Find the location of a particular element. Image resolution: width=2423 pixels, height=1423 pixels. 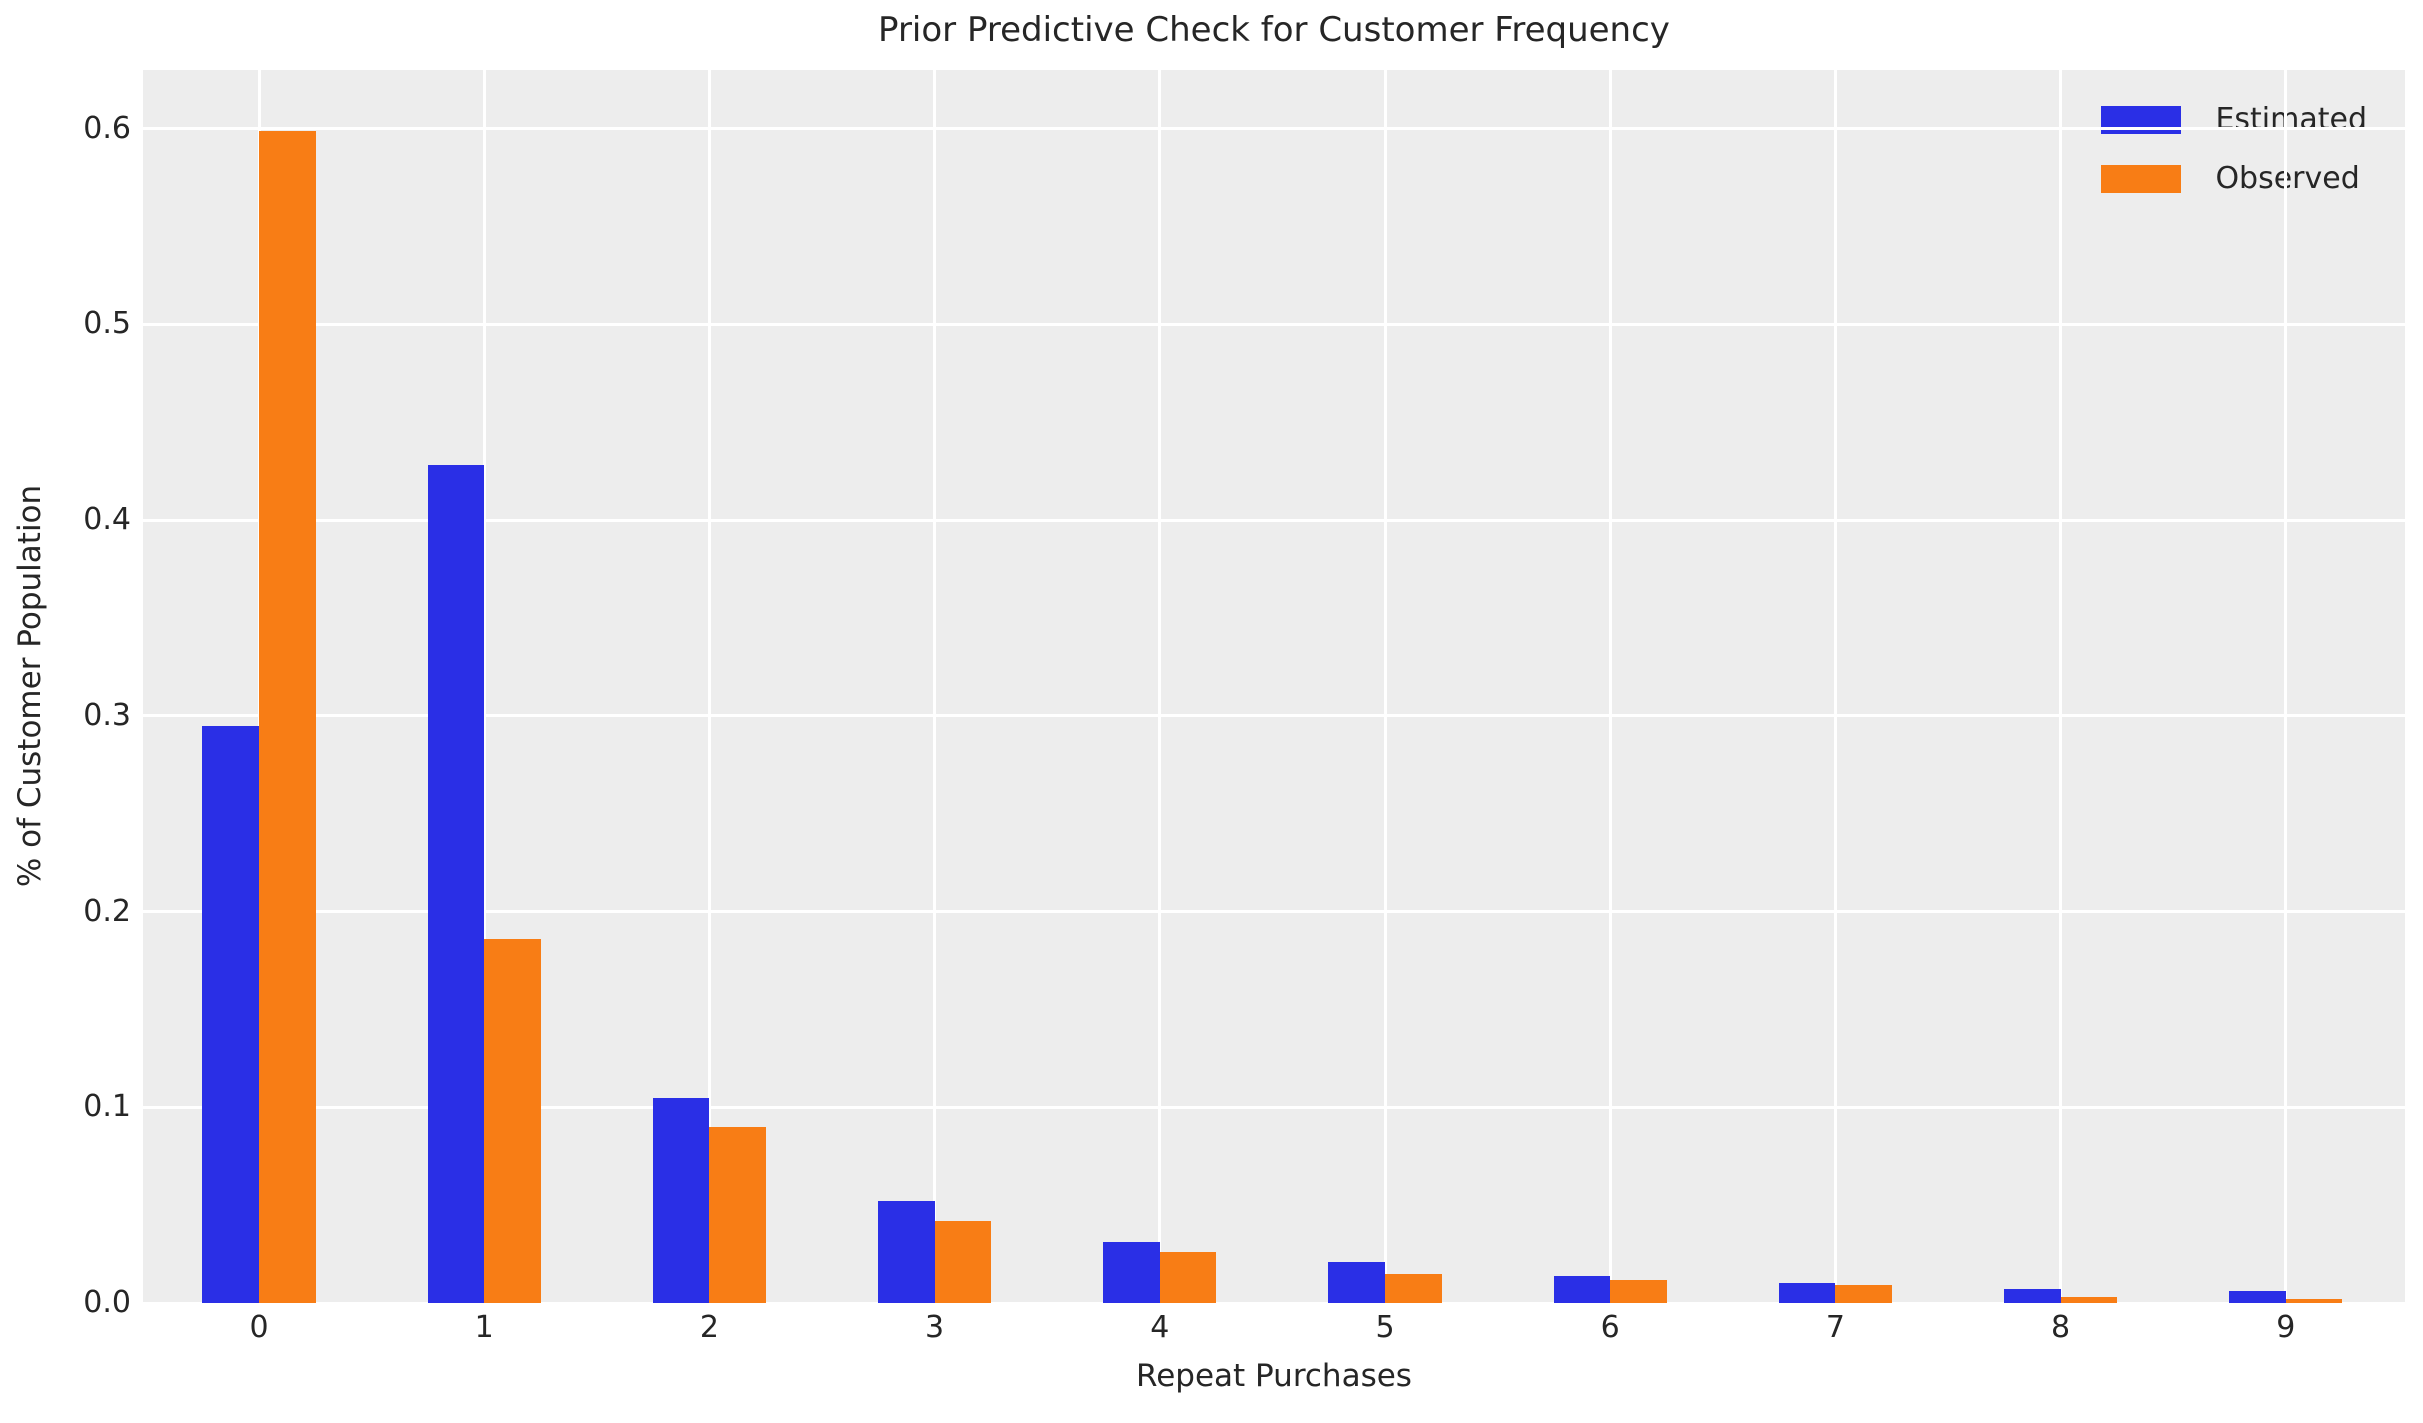

x-tick-label-3: 3 is located at coordinates (935, 1327).